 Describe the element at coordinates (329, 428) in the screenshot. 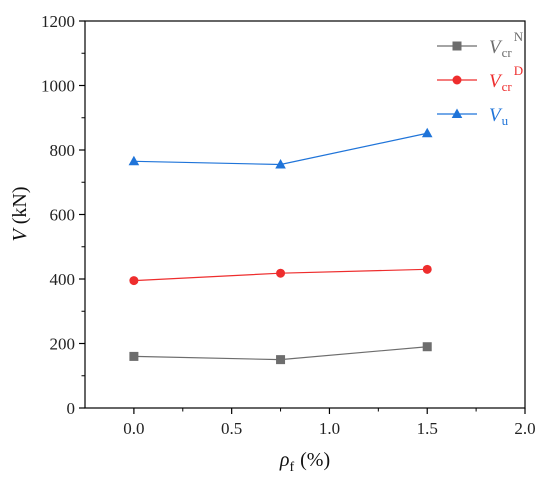

I see `x-tick-label: 1.0` at that location.